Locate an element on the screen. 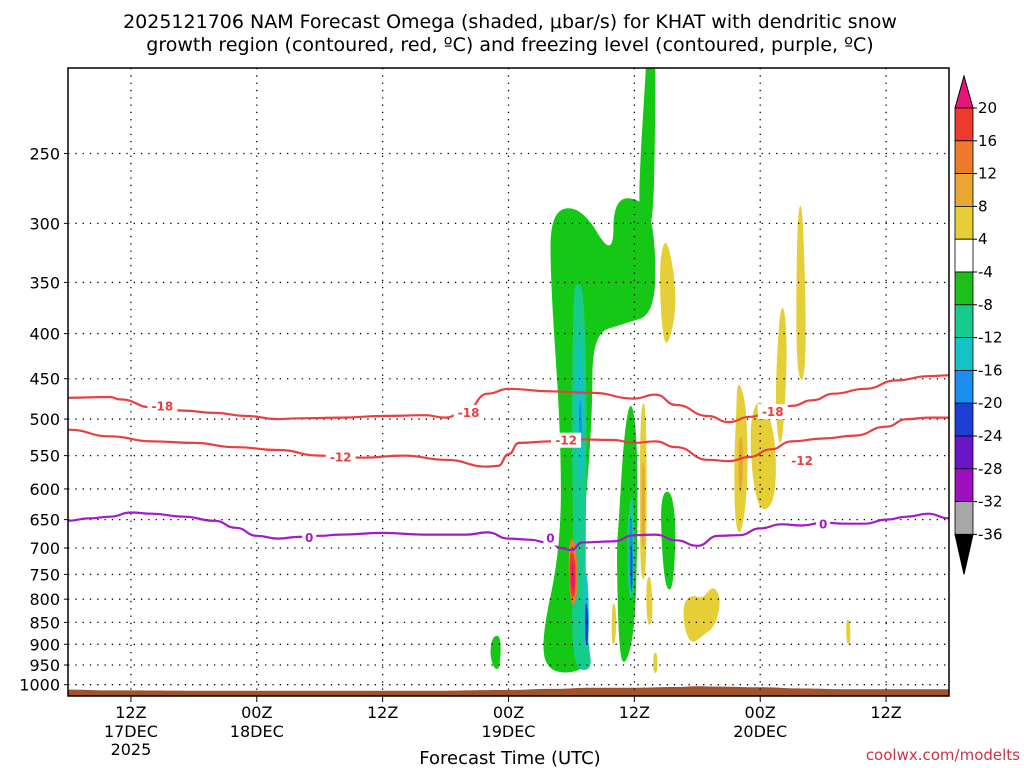  x-axis-label: Forecast Time (UTC) is located at coordinates (509, 758).